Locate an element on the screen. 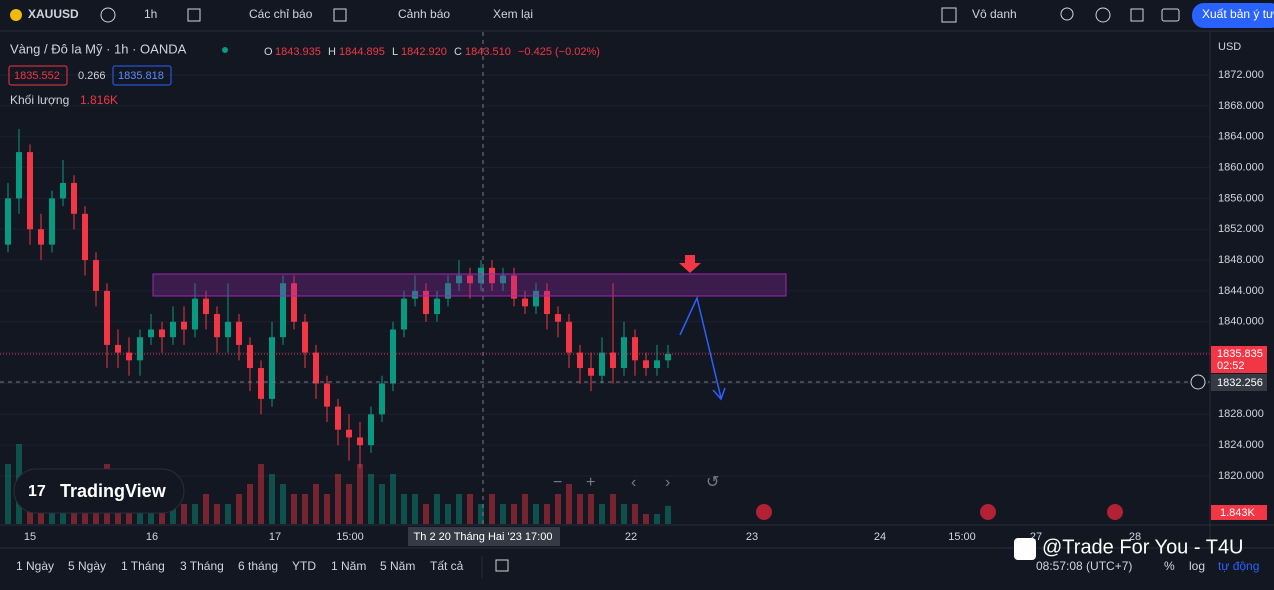 The width and height of the screenshot is (1274, 590). symbol: XAUUSD is located at coordinates (53, 14).